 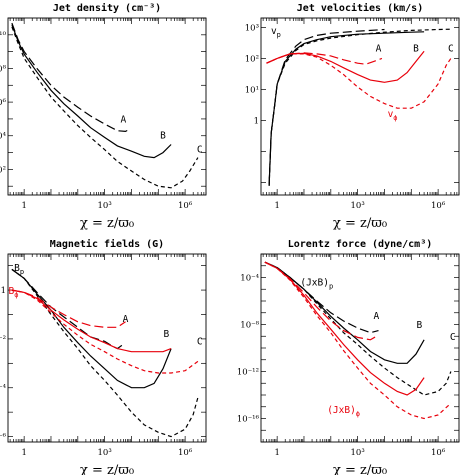 What do you see at coordinates (3, 137) in the screenshot?
I see `y-tick-label: 10⁴` at bounding box center [3, 137].